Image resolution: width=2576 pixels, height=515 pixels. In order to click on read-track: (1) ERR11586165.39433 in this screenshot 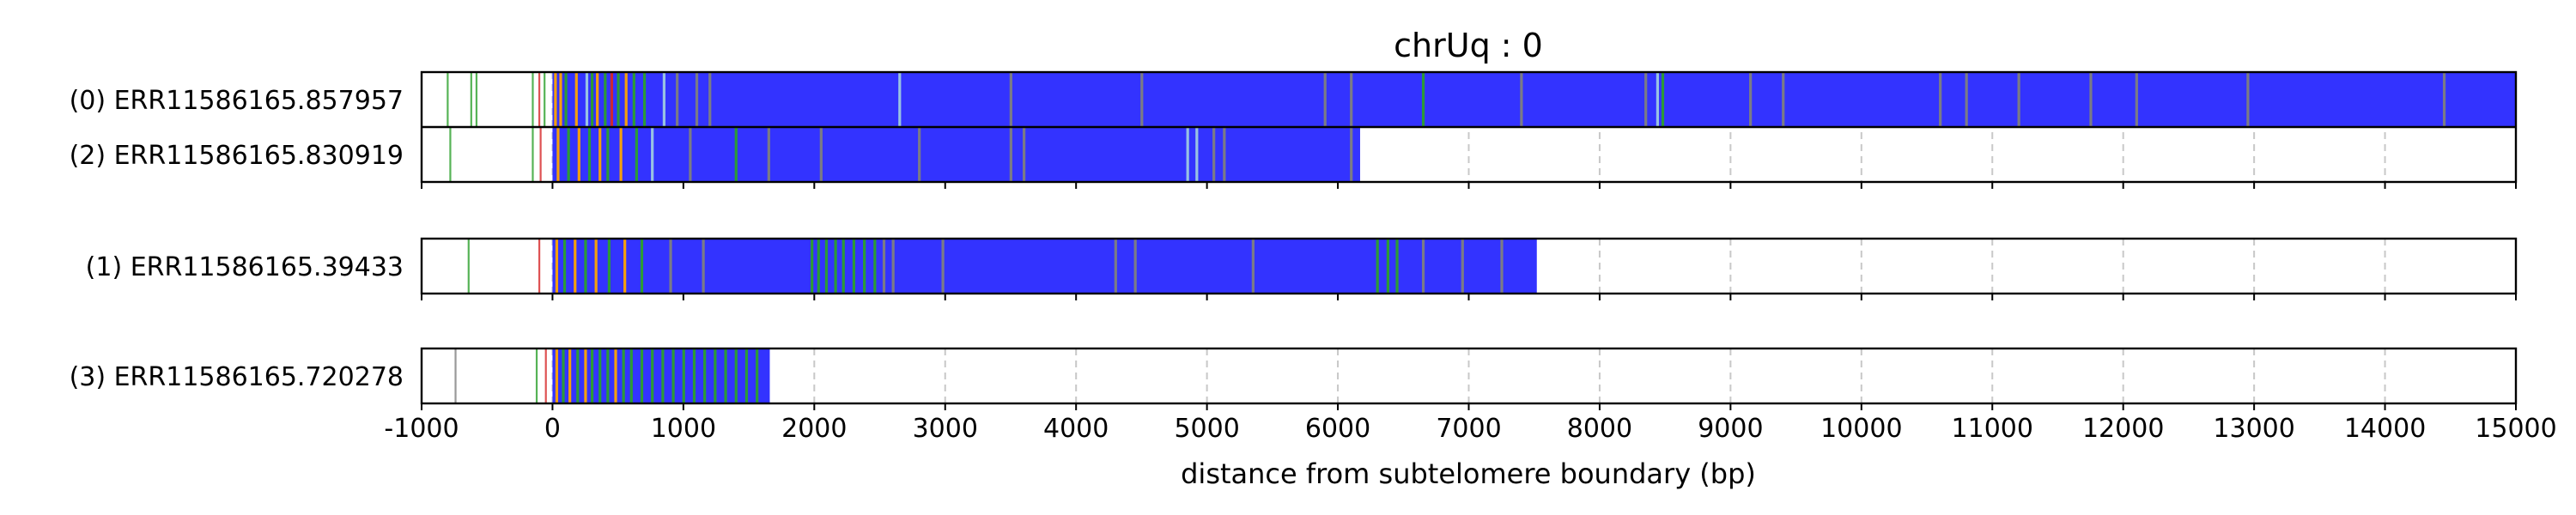, I will do `click(812, 266)`.